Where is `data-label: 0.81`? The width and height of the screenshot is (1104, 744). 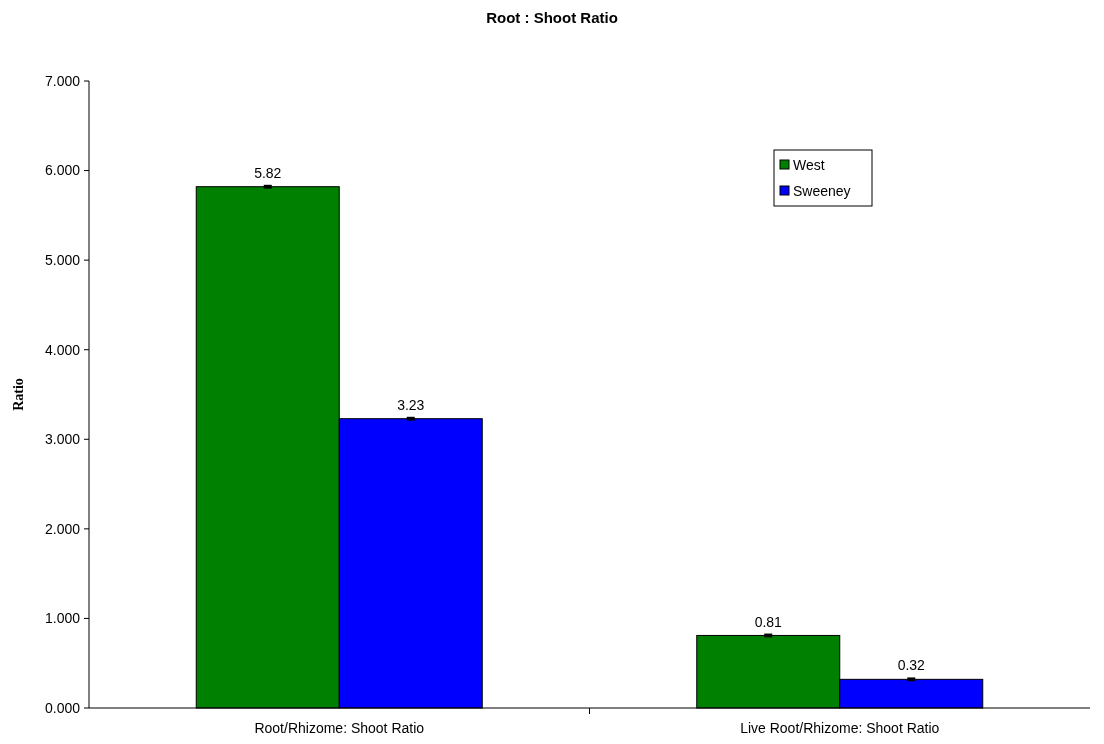
data-label: 0.81 is located at coordinates (768, 621).